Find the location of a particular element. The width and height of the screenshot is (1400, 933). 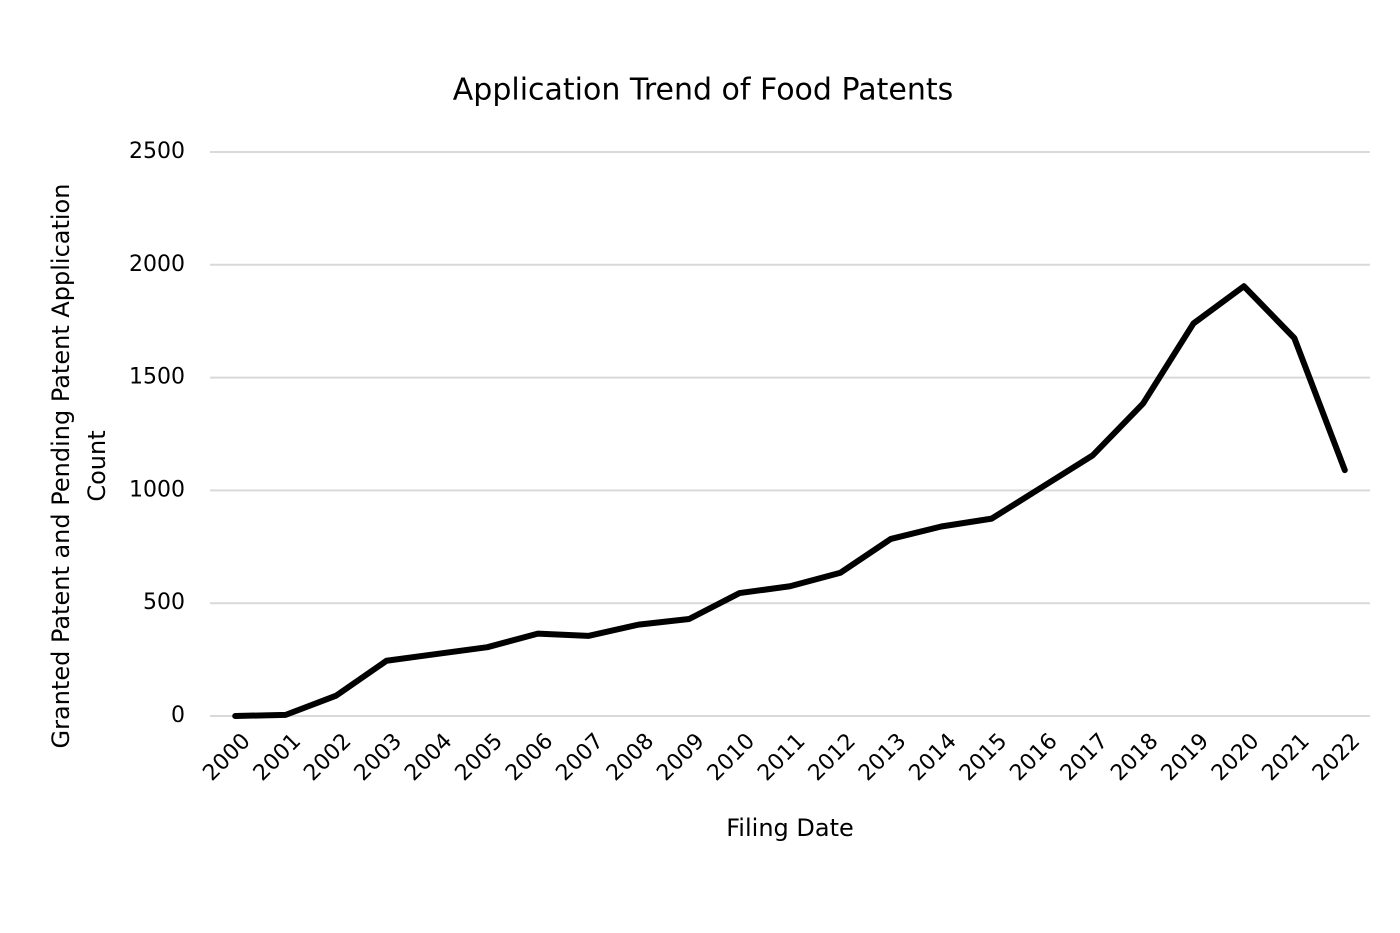

x-tick-label: 2021 is located at coordinates (1286, 757).